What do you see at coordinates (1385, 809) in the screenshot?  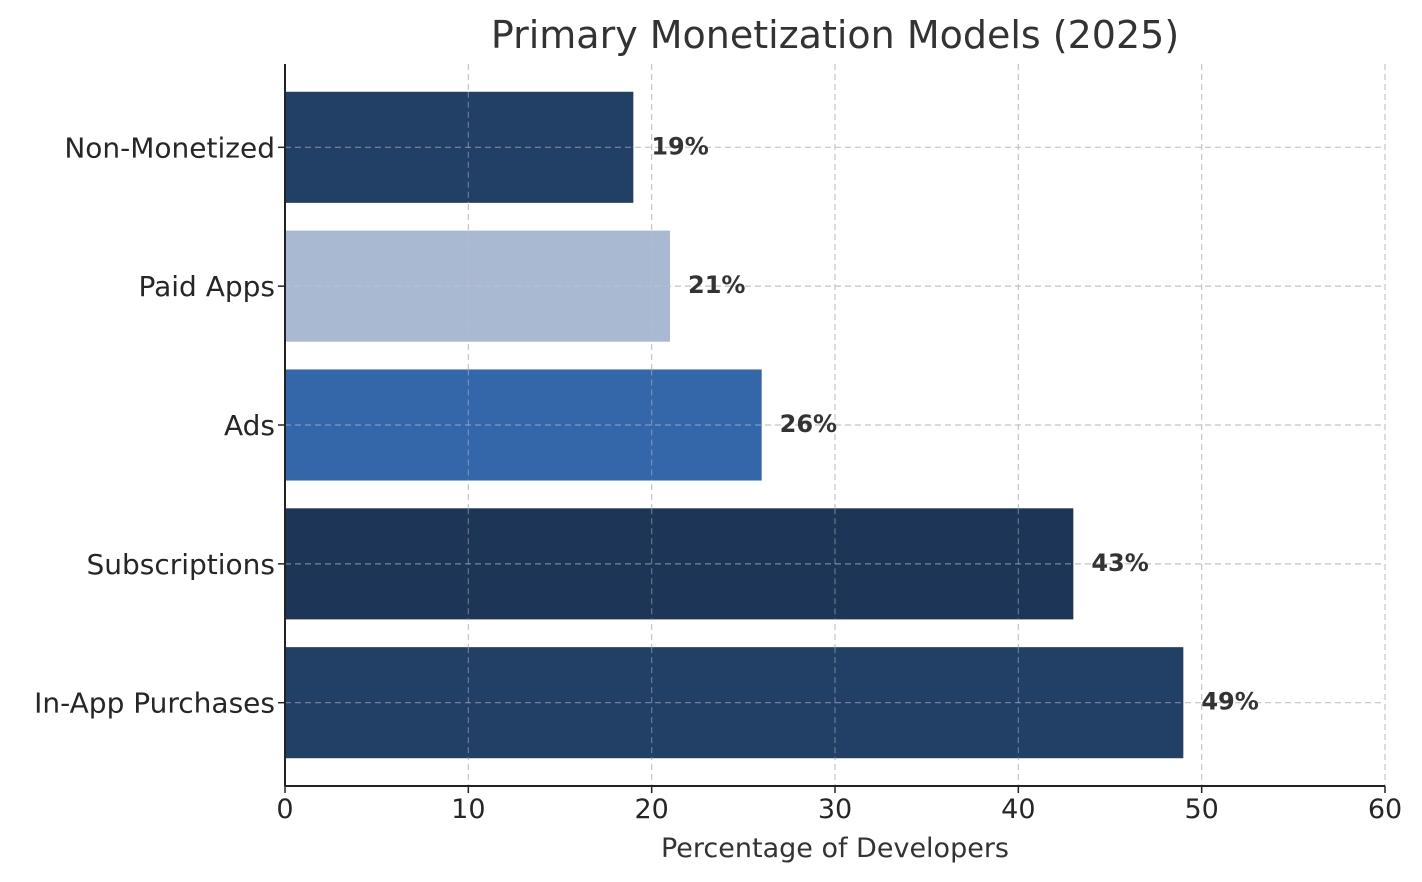 I see `x-tick-label: 60` at bounding box center [1385, 809].